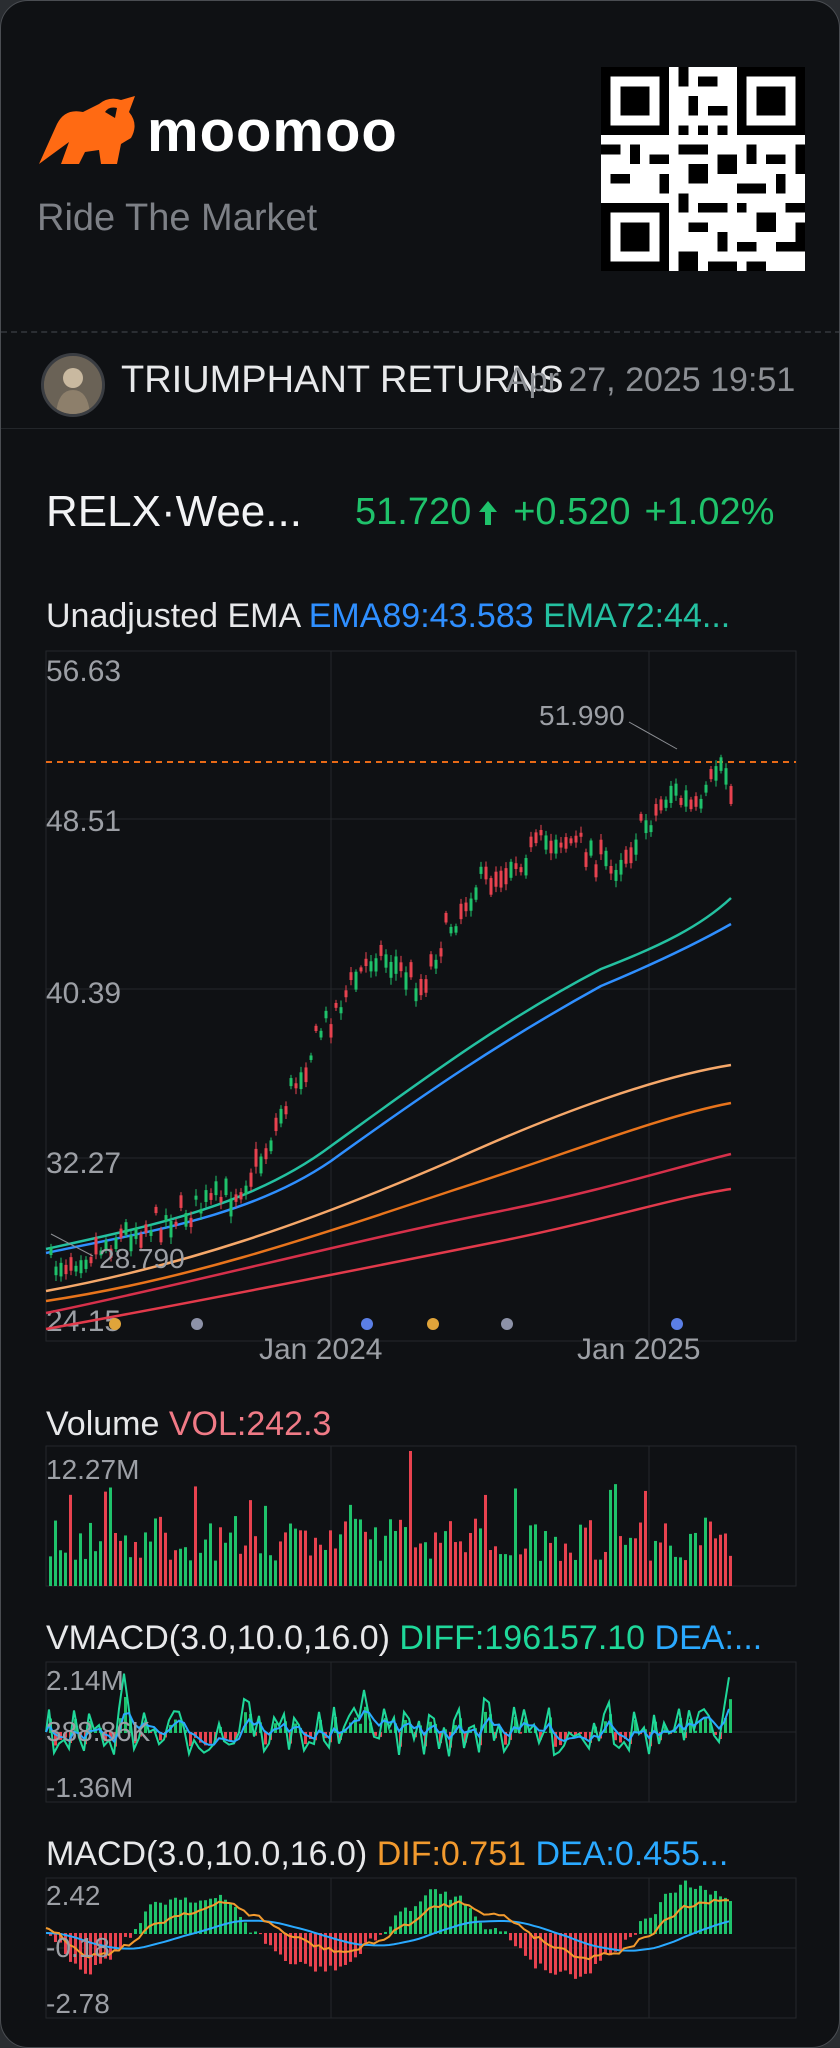  Describe the element at coordinates (396, 1324) in the screenshot. I see `event-markers` at that location.